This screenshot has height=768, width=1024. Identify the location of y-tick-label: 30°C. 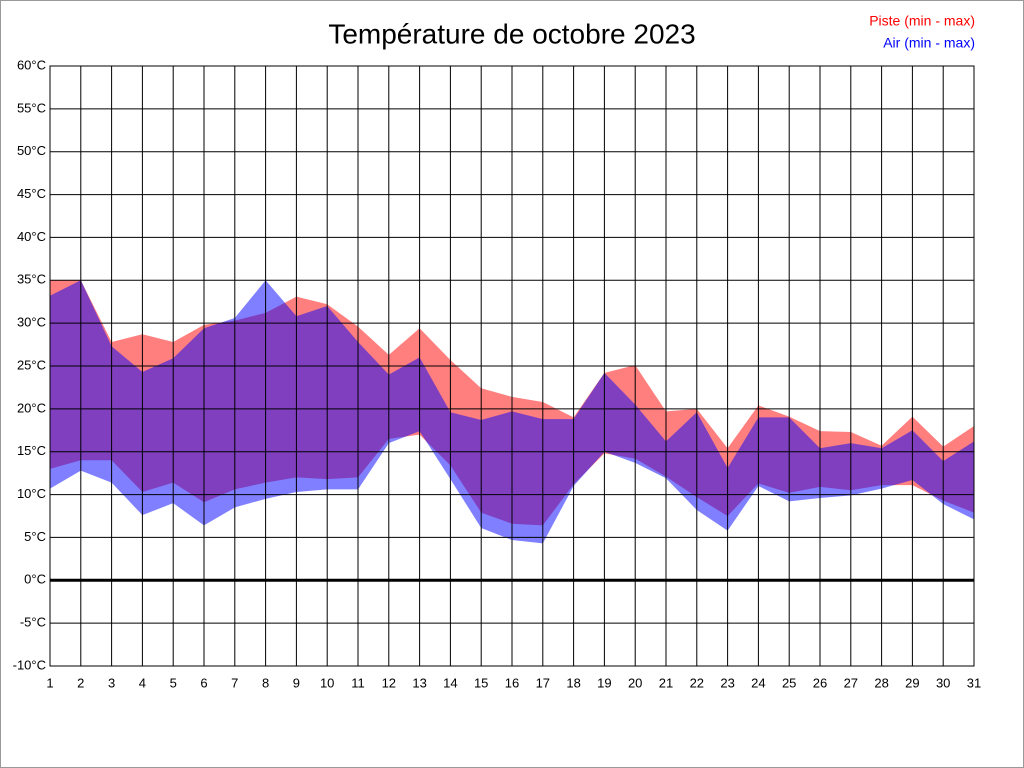
(31, 322).